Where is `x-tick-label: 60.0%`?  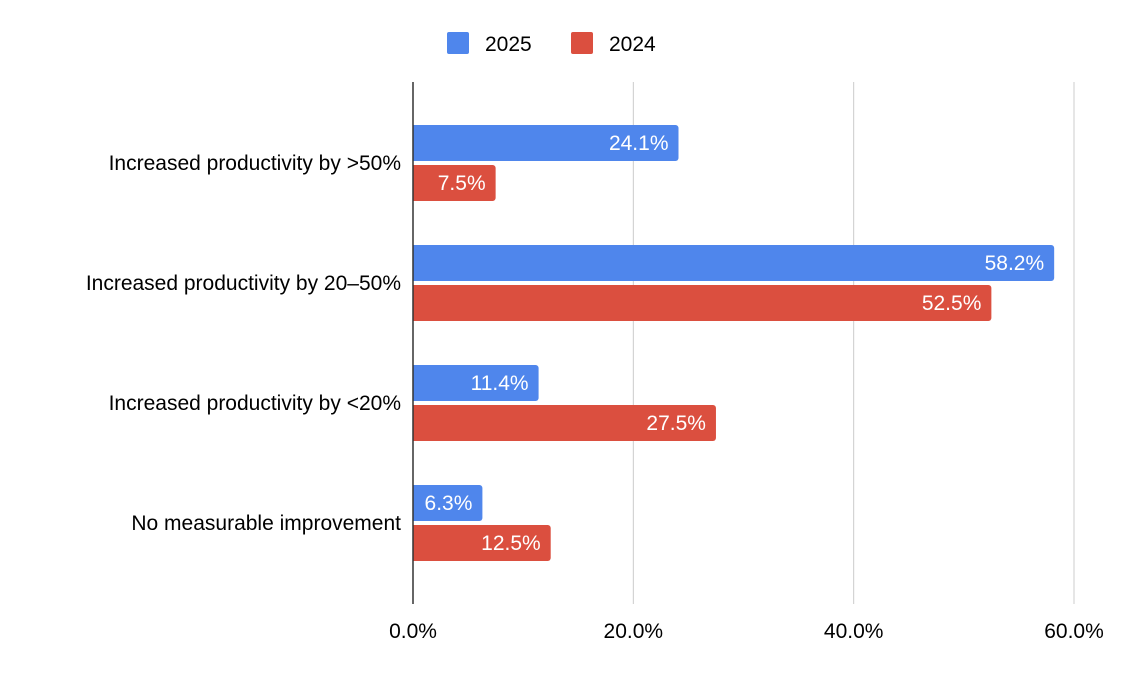
x-tick-label: 60.0% is located at coordinates (1074, 631).